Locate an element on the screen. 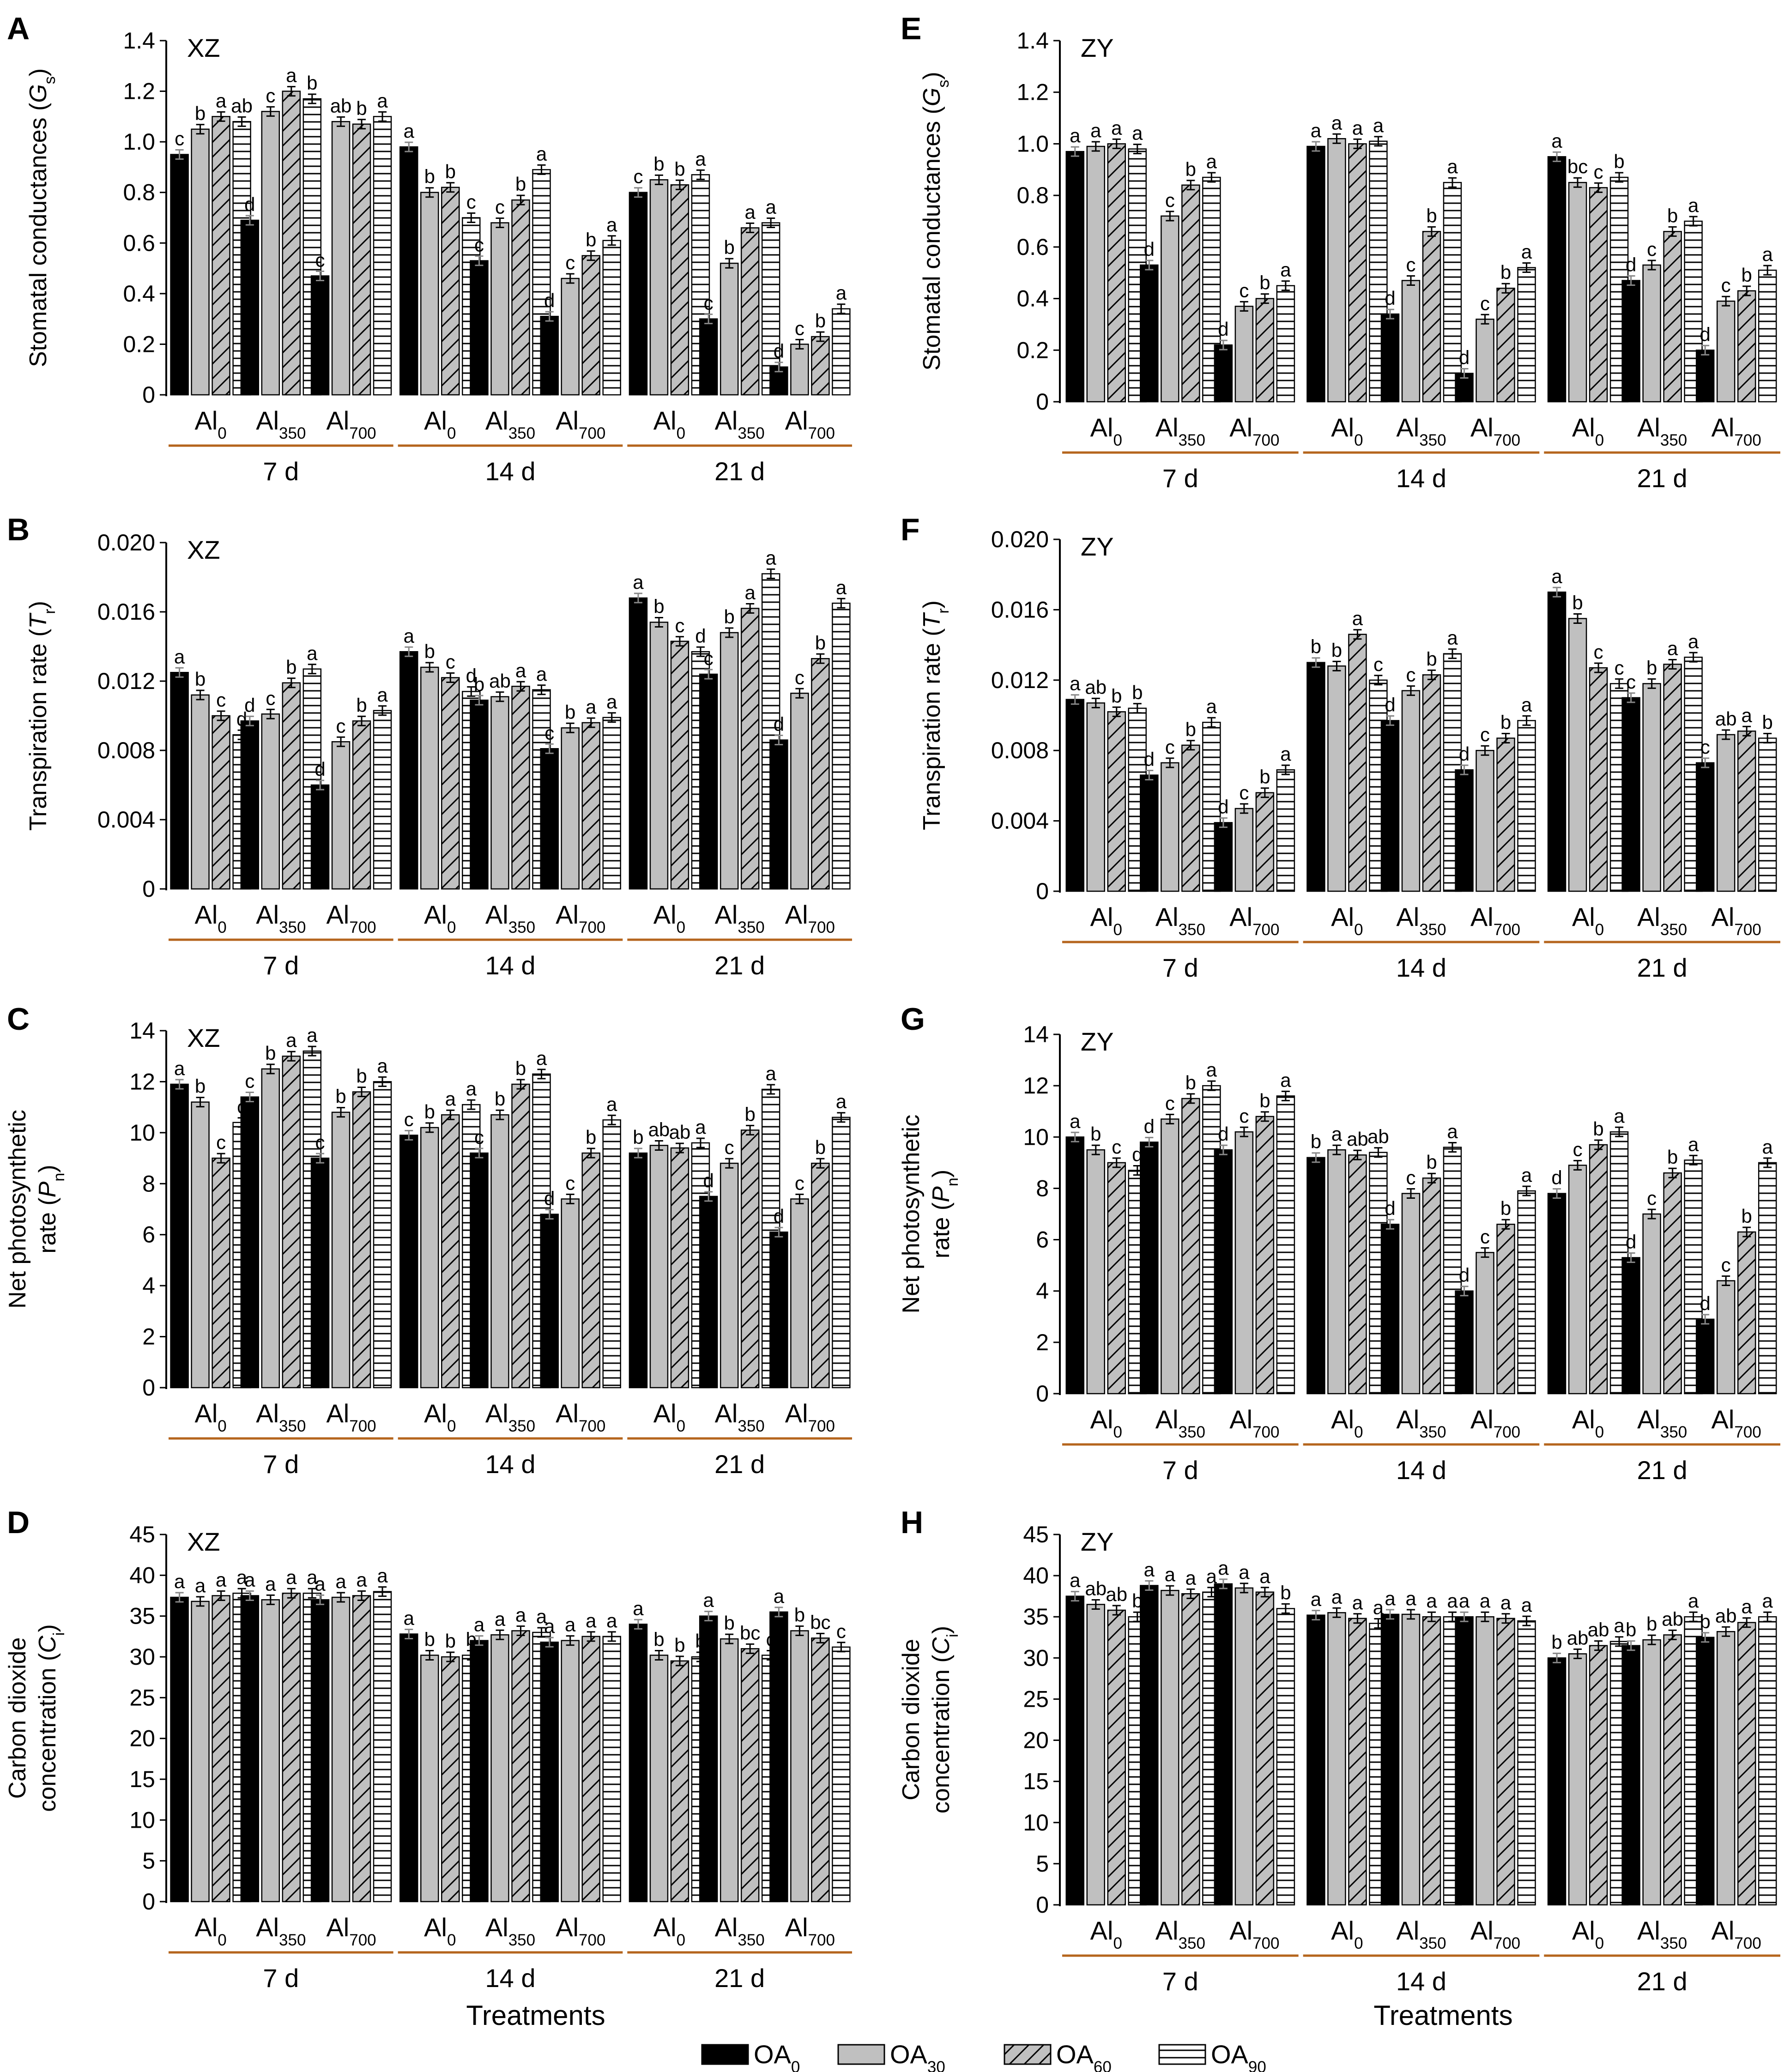  y-tick-label: 30 is located at coordinates (1036, 1658).